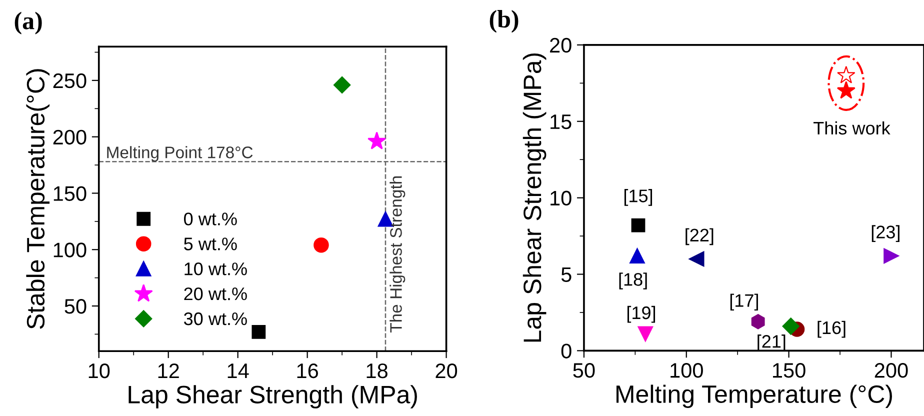 This screenshot has height=416, width=924. Describe the element at coordinates (832, 329) in the screenshot. I see `annotation: [16]` at that location.